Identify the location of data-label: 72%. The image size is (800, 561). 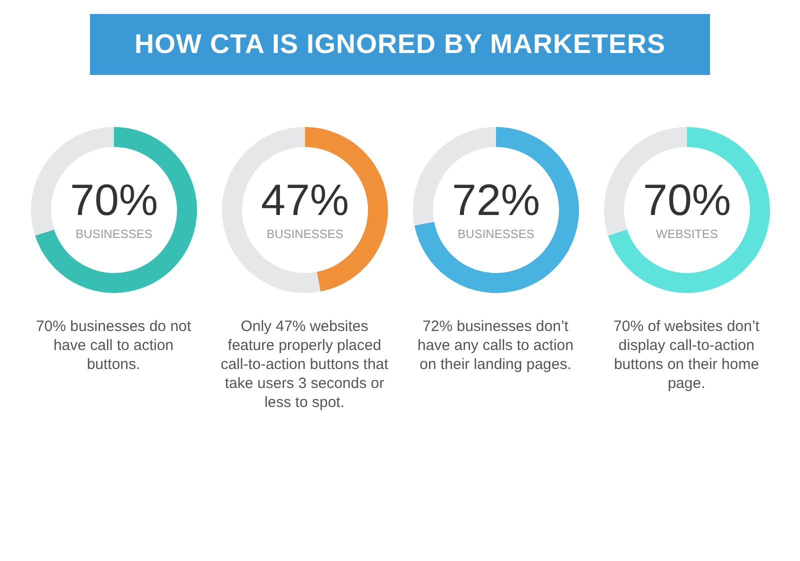
(495, 200).